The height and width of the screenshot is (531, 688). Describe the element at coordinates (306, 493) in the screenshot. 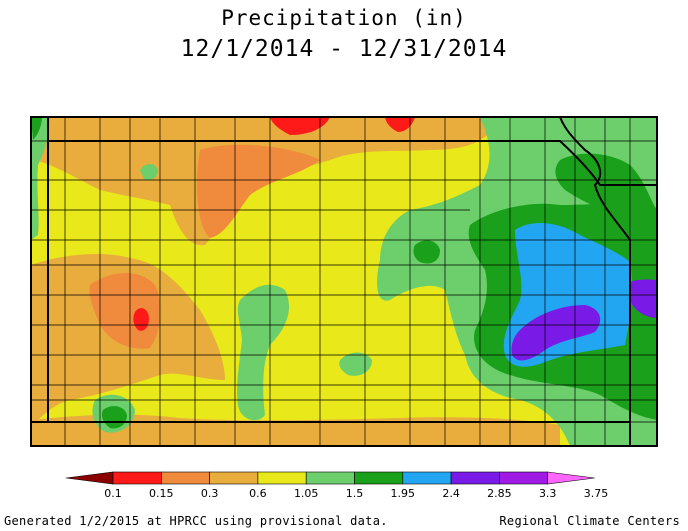

I see `legend-threshold-label: 1.05` at that location.